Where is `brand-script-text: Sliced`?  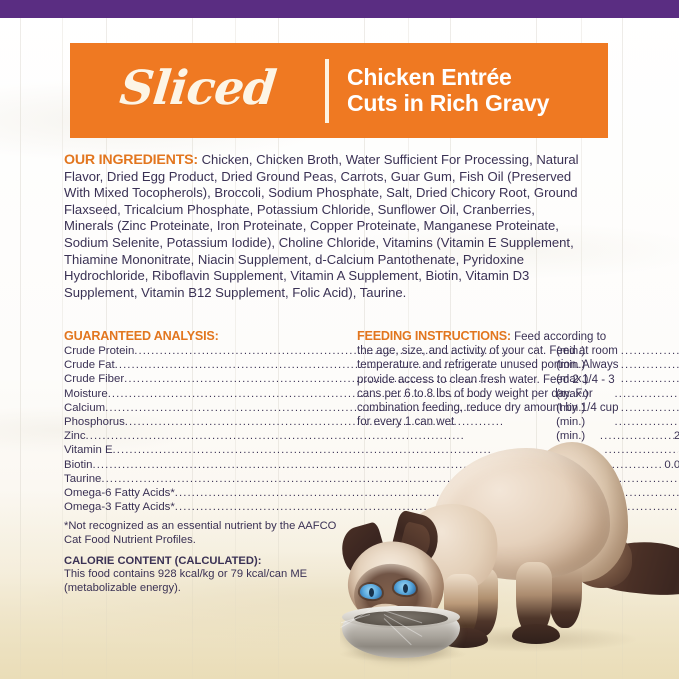
brand-script-text: Sliced is located at coordinates (198, 88).